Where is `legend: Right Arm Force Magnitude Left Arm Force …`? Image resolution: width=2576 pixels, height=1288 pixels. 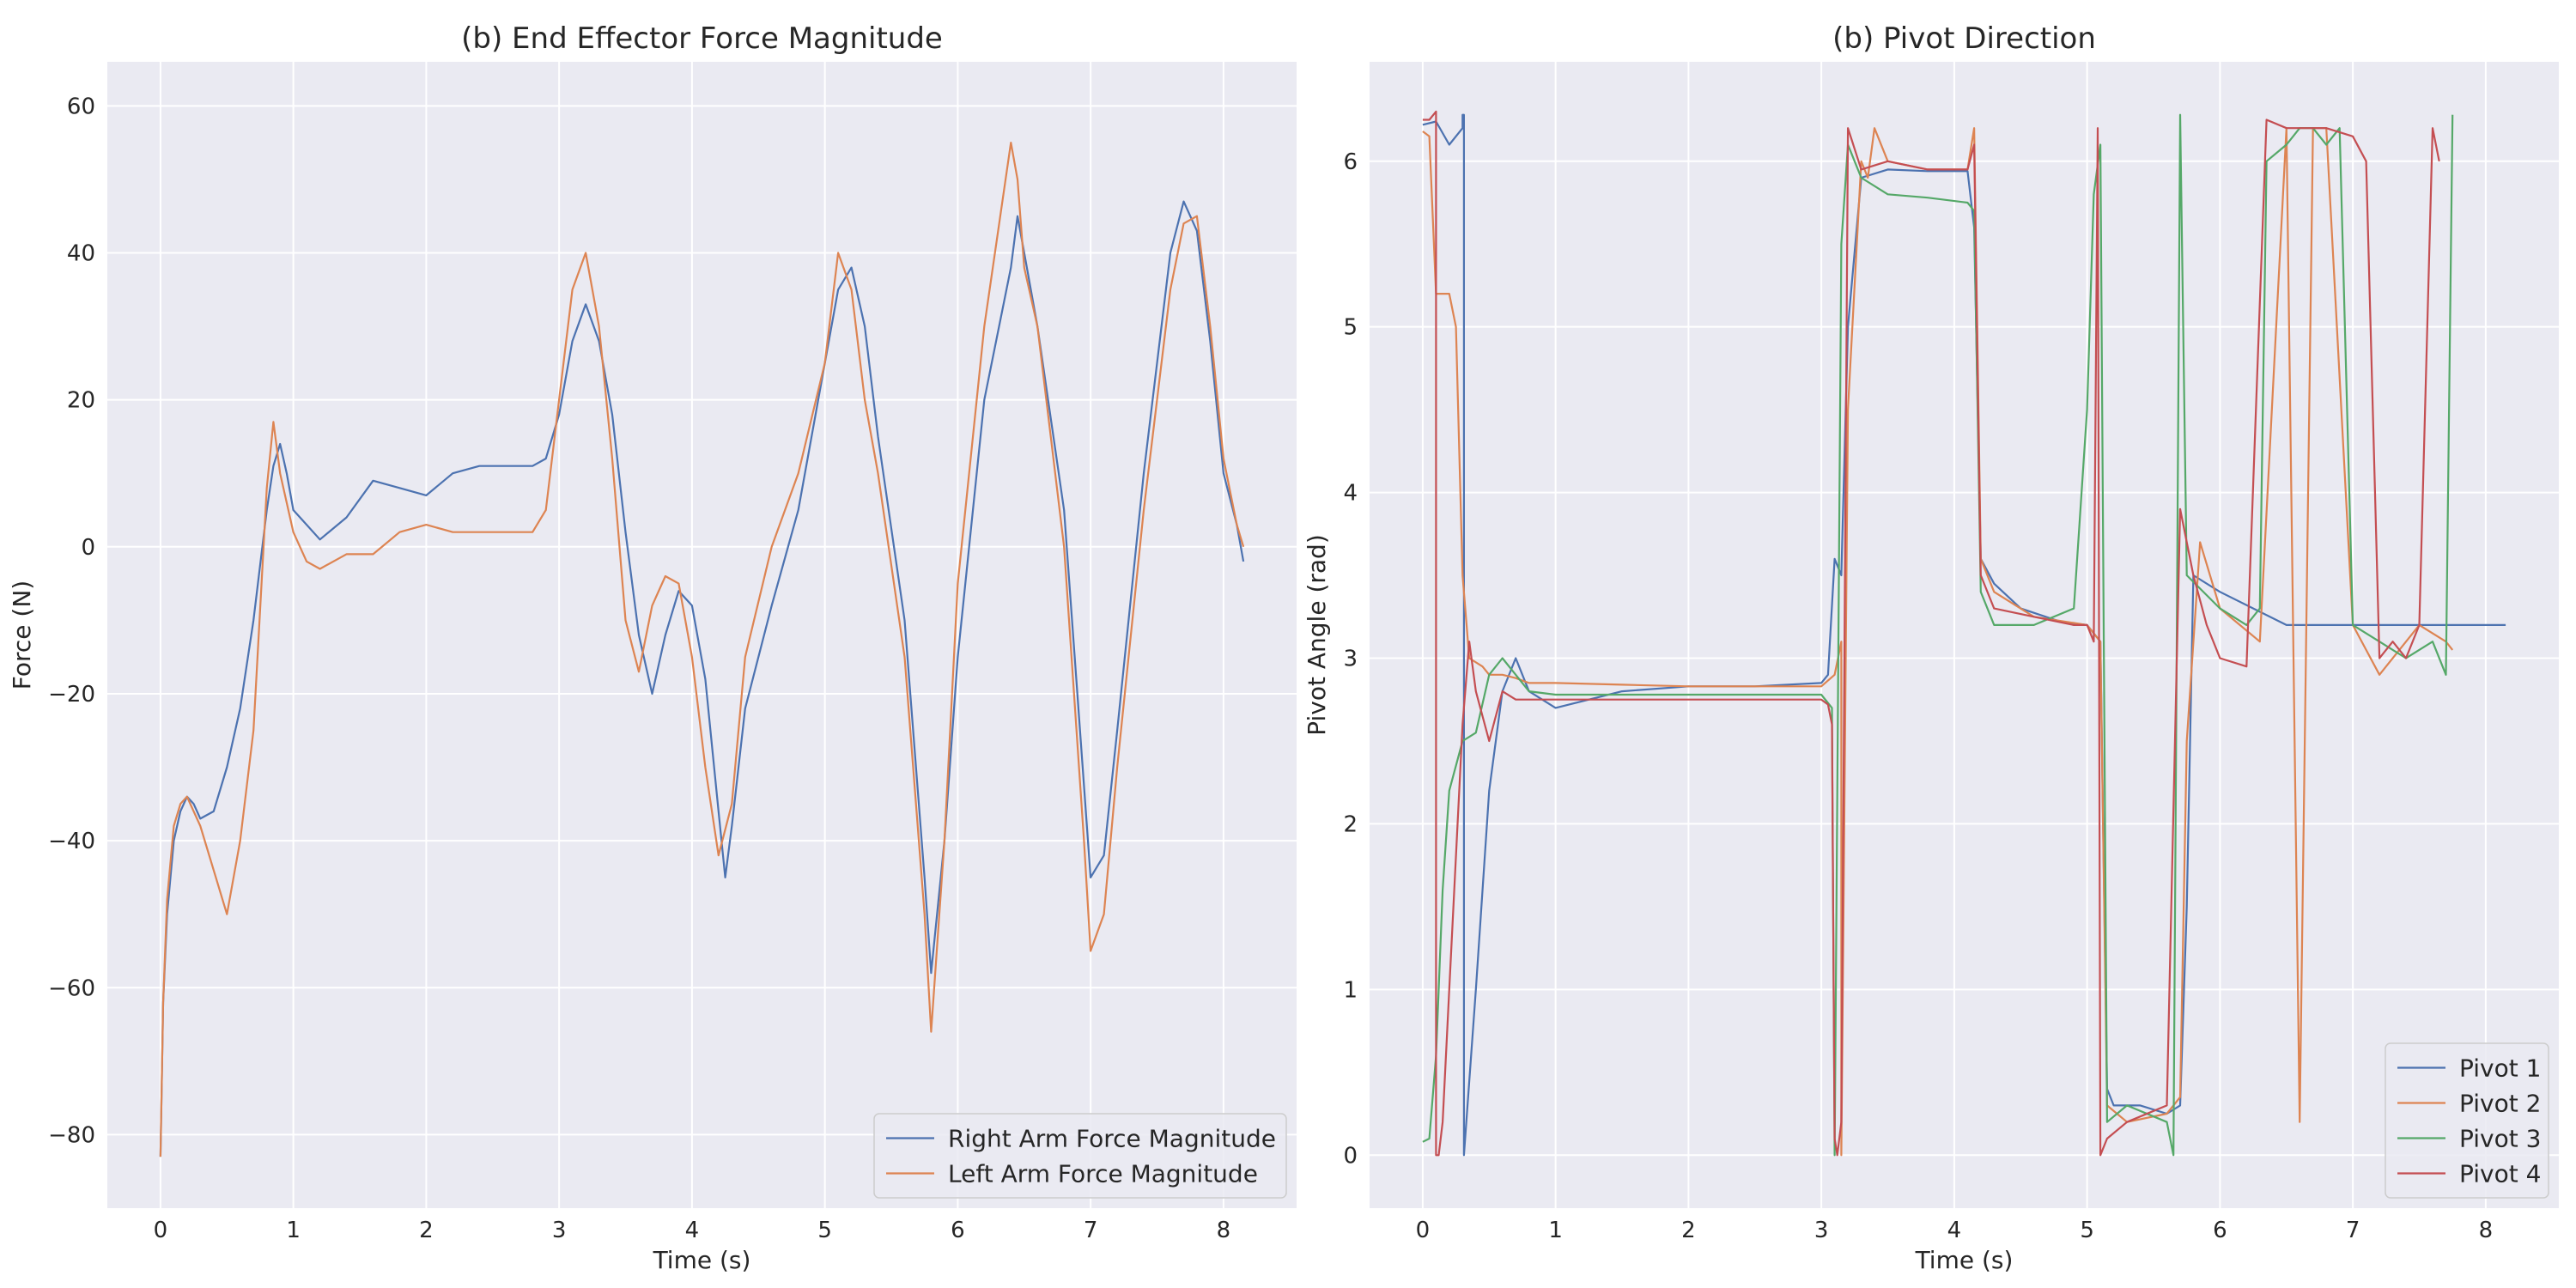 legend: Right Arm Force Magnitude Left Arm Force … is located at coordinates (1080, 1156).